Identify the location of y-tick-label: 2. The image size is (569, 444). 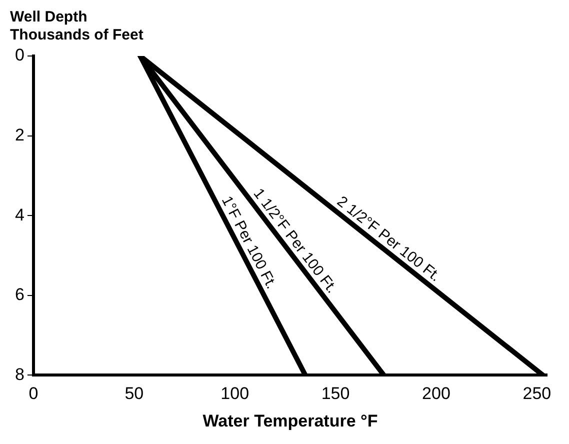
(19, 134).